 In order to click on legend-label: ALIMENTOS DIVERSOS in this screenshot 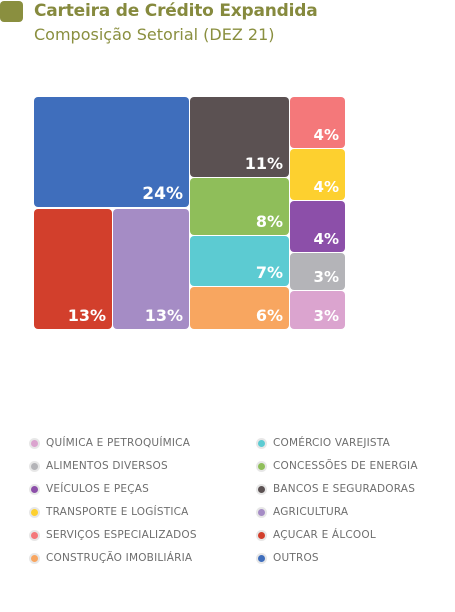, I will do `click(107, 466)`.